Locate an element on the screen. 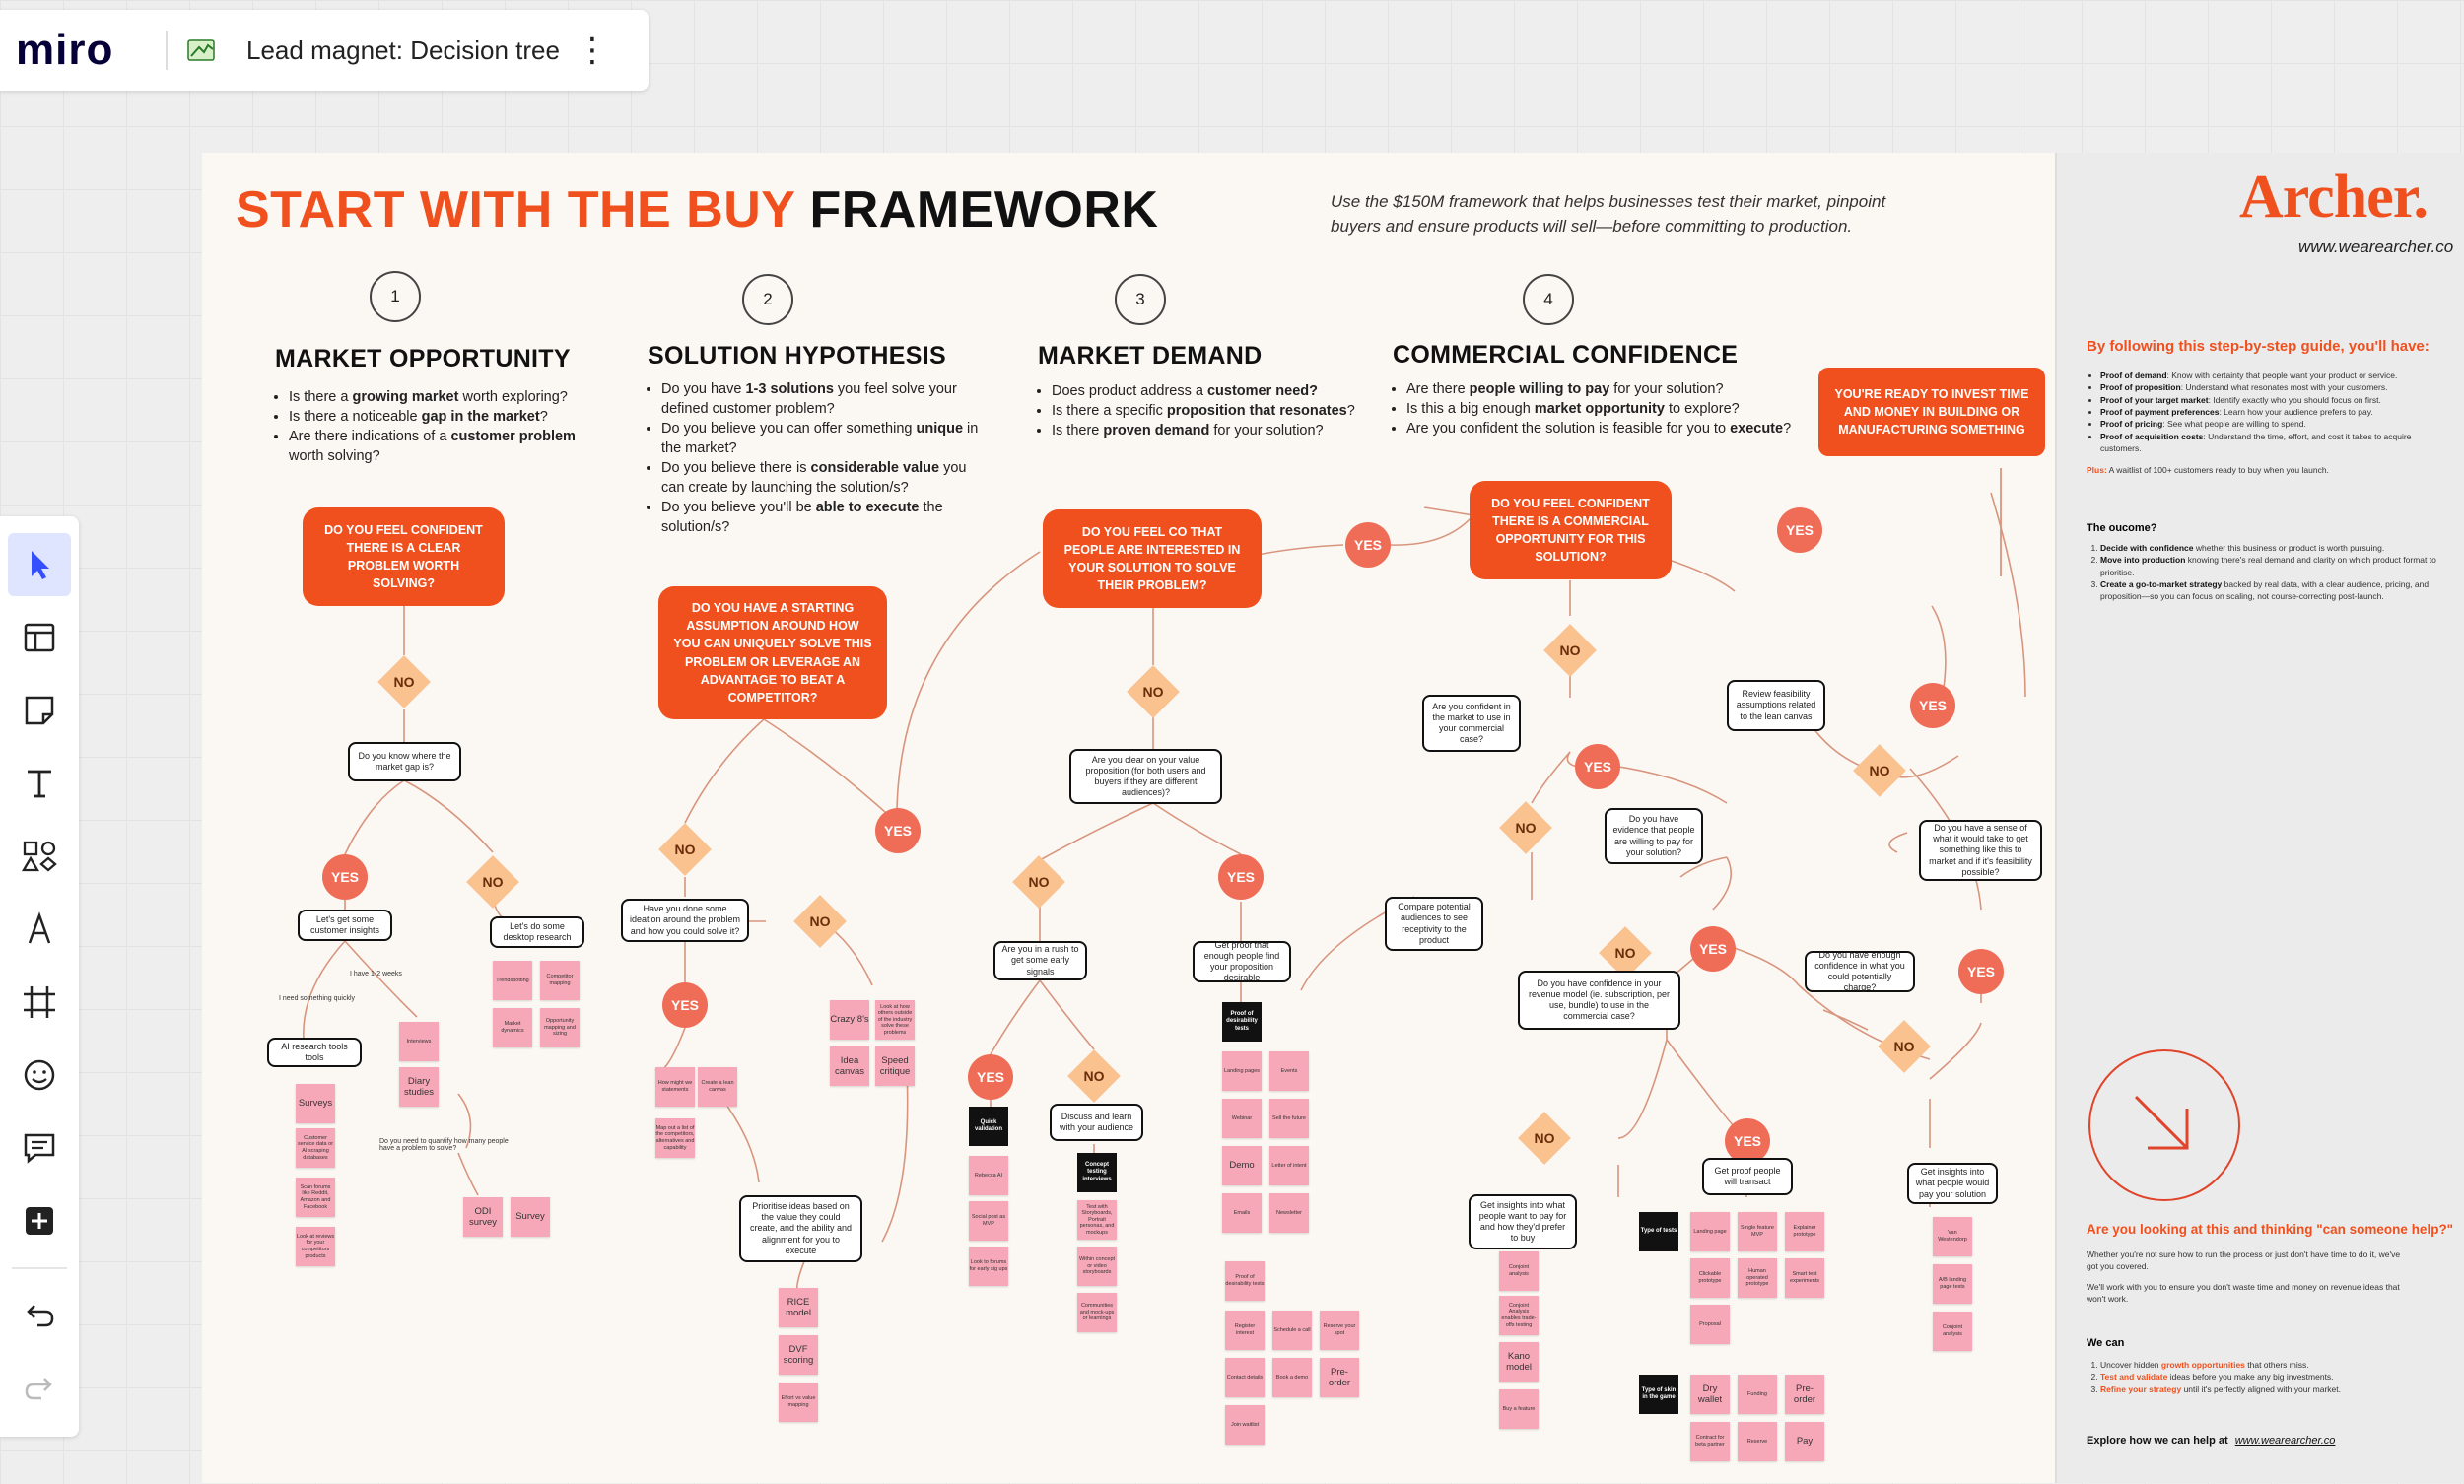 The height and width of the screenshot is (1484, 2464). sticky-note: Book a demo is located at coordinates (1292, 1377).